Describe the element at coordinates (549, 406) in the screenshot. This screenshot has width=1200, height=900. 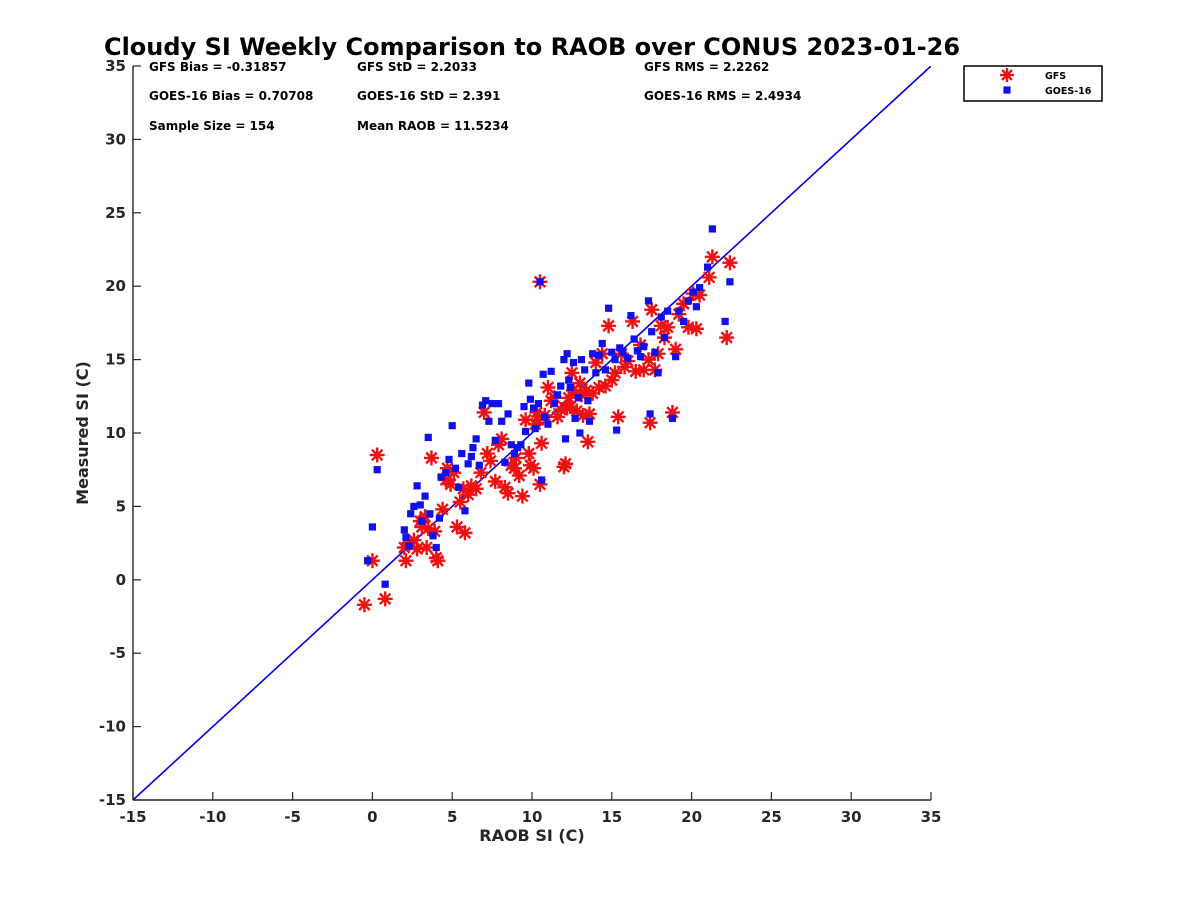
I see `goes16-series` at that location.